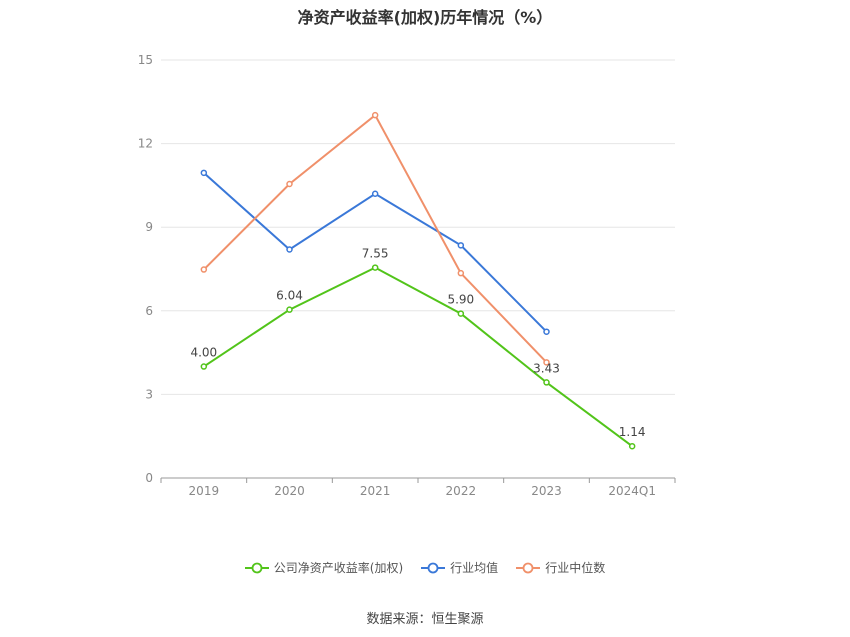 This screenshot has width=850, height=637. Describe the element at coordinates (425, 619) in the screenshot. I see `source-note: 数据来源：恒生聚源` at that location.